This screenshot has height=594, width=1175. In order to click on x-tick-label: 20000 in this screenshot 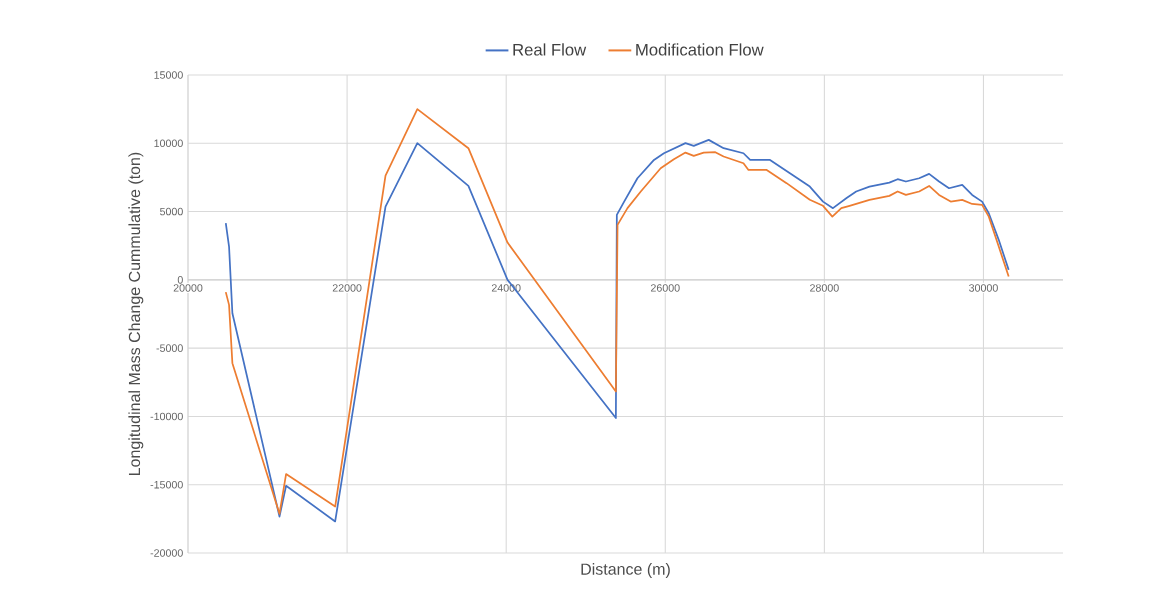, I will do `click(188, 288)`.